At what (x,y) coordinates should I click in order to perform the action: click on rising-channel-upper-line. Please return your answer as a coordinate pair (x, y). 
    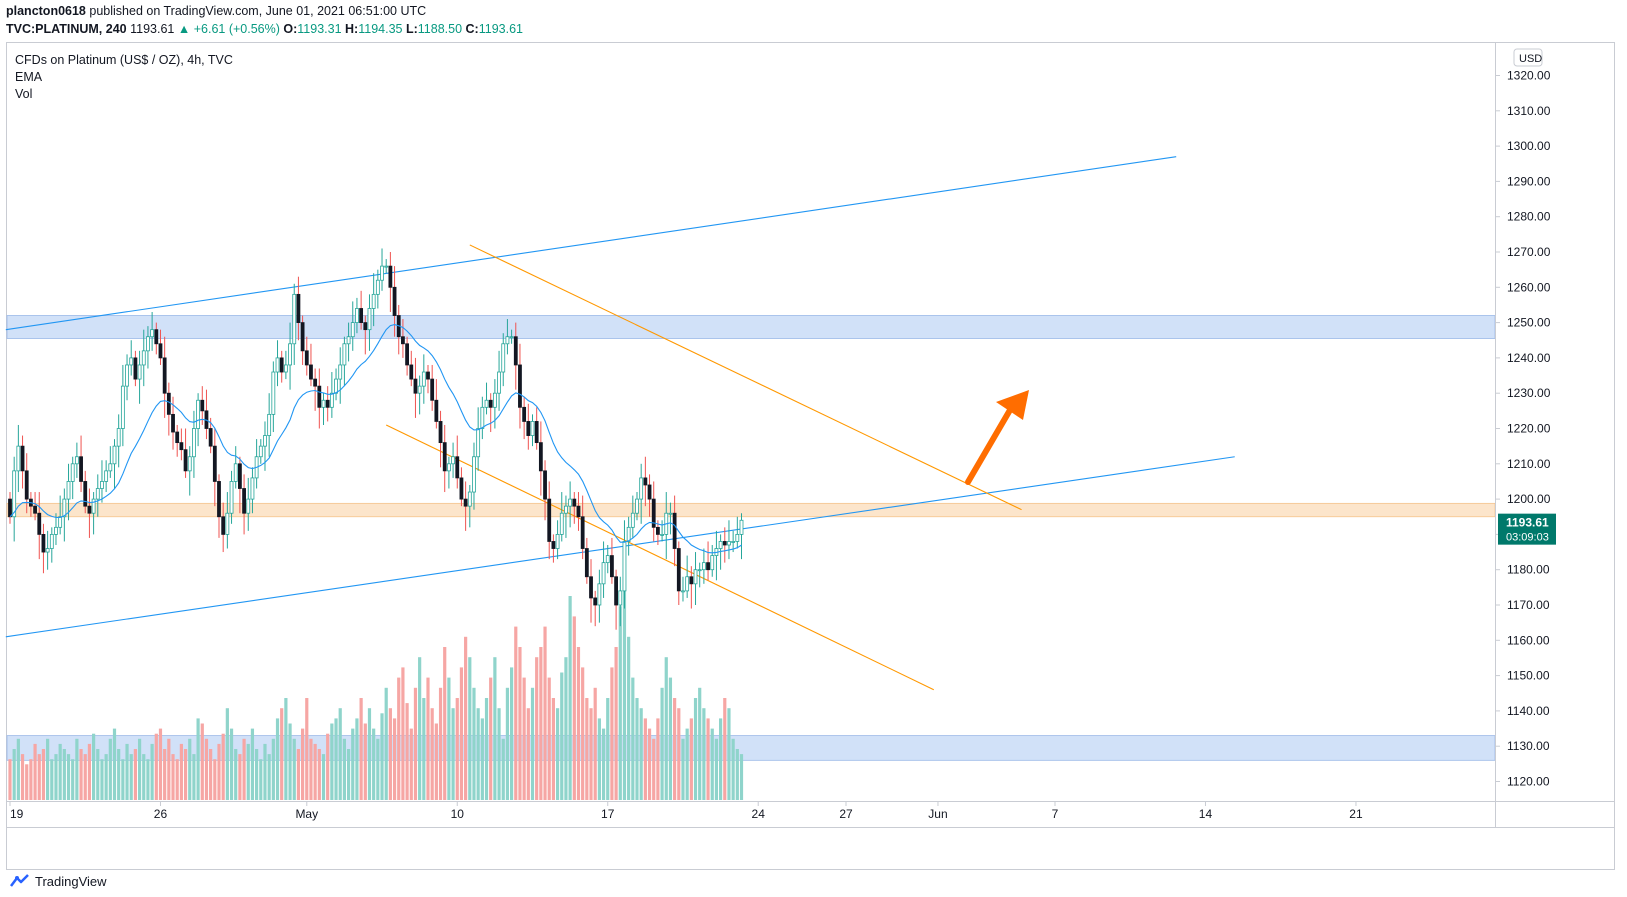
    Looking at the image, I should click on (591, 243).